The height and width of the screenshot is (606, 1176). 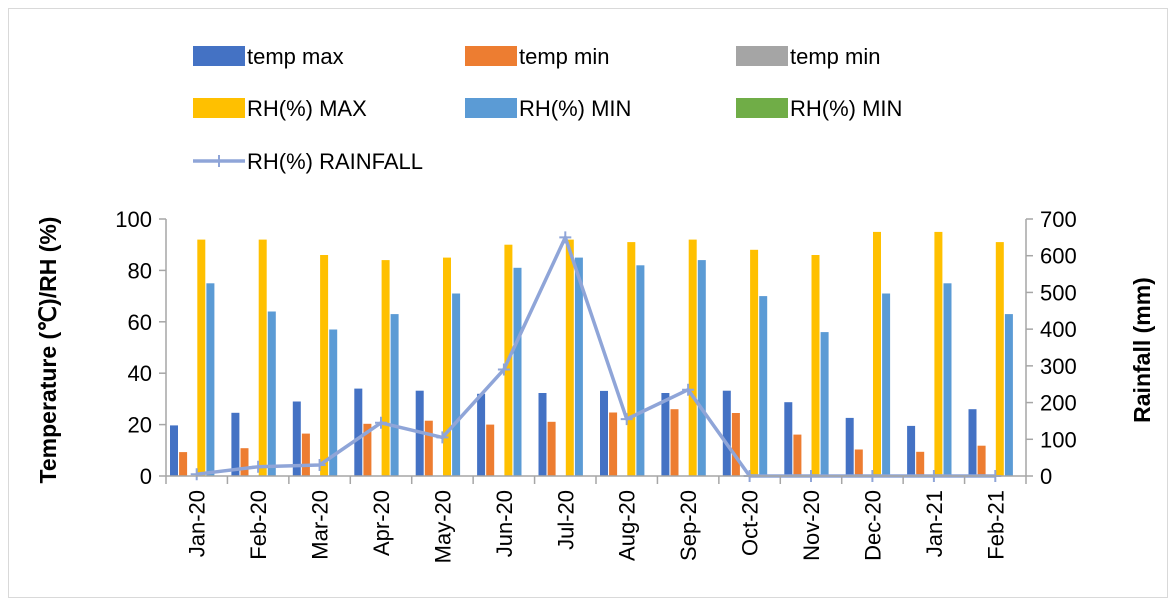 What do you see at coordinates (1046, 476) in the screenshot?
I see `y2-tick-label: 0` at bounding box center [1046, 476].